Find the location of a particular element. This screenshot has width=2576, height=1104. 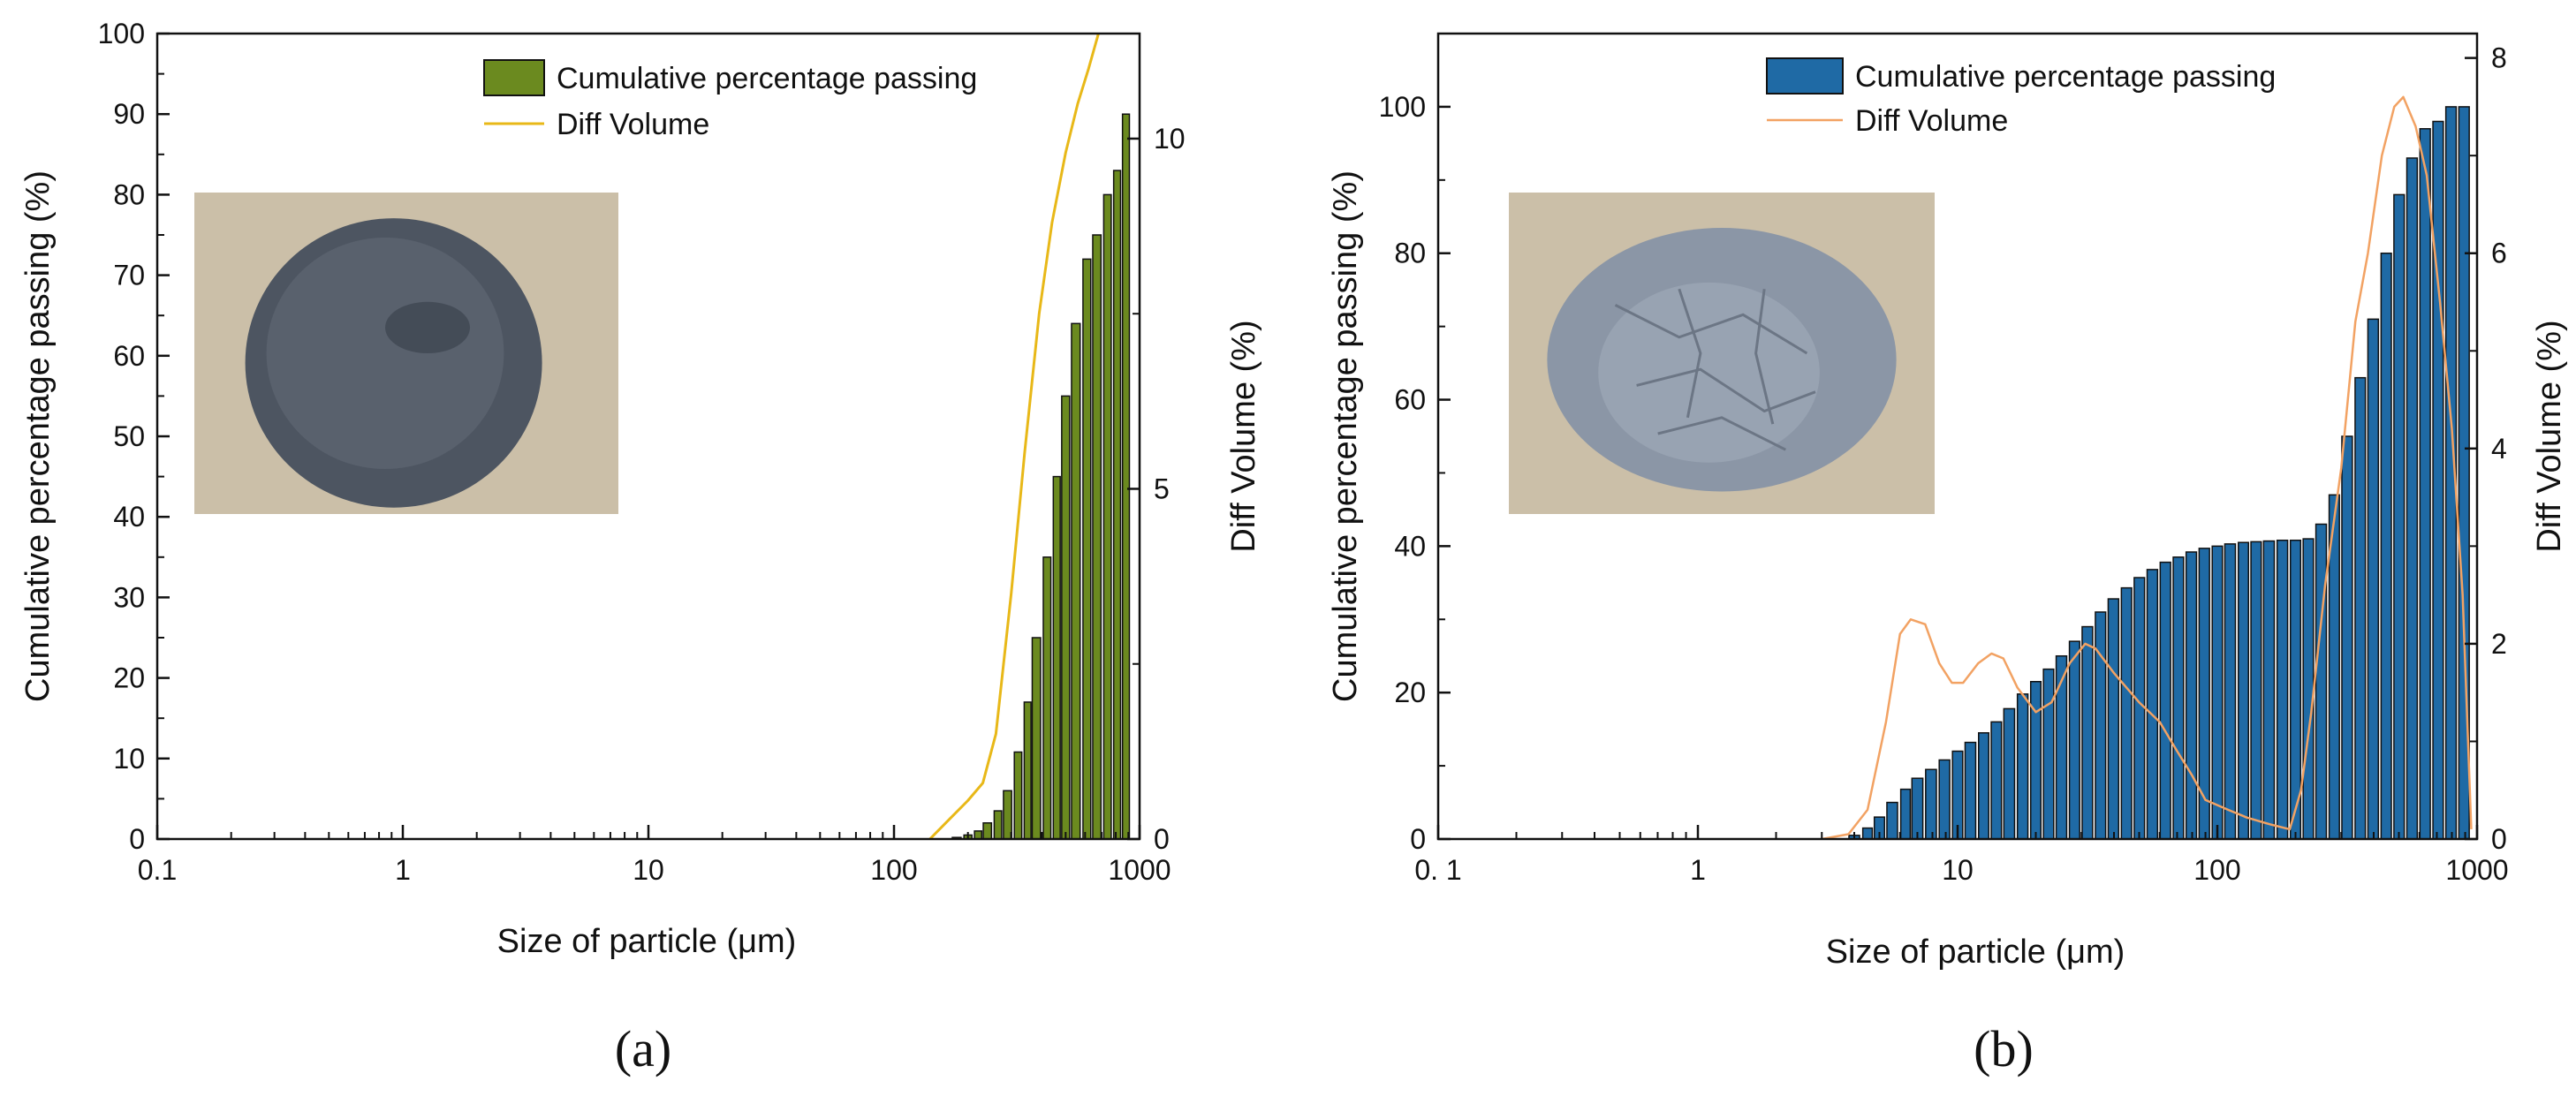

y-axis-left: 0 10 20 30 40 50 60 70 80 90 100 is located at coordinates (134, 436).